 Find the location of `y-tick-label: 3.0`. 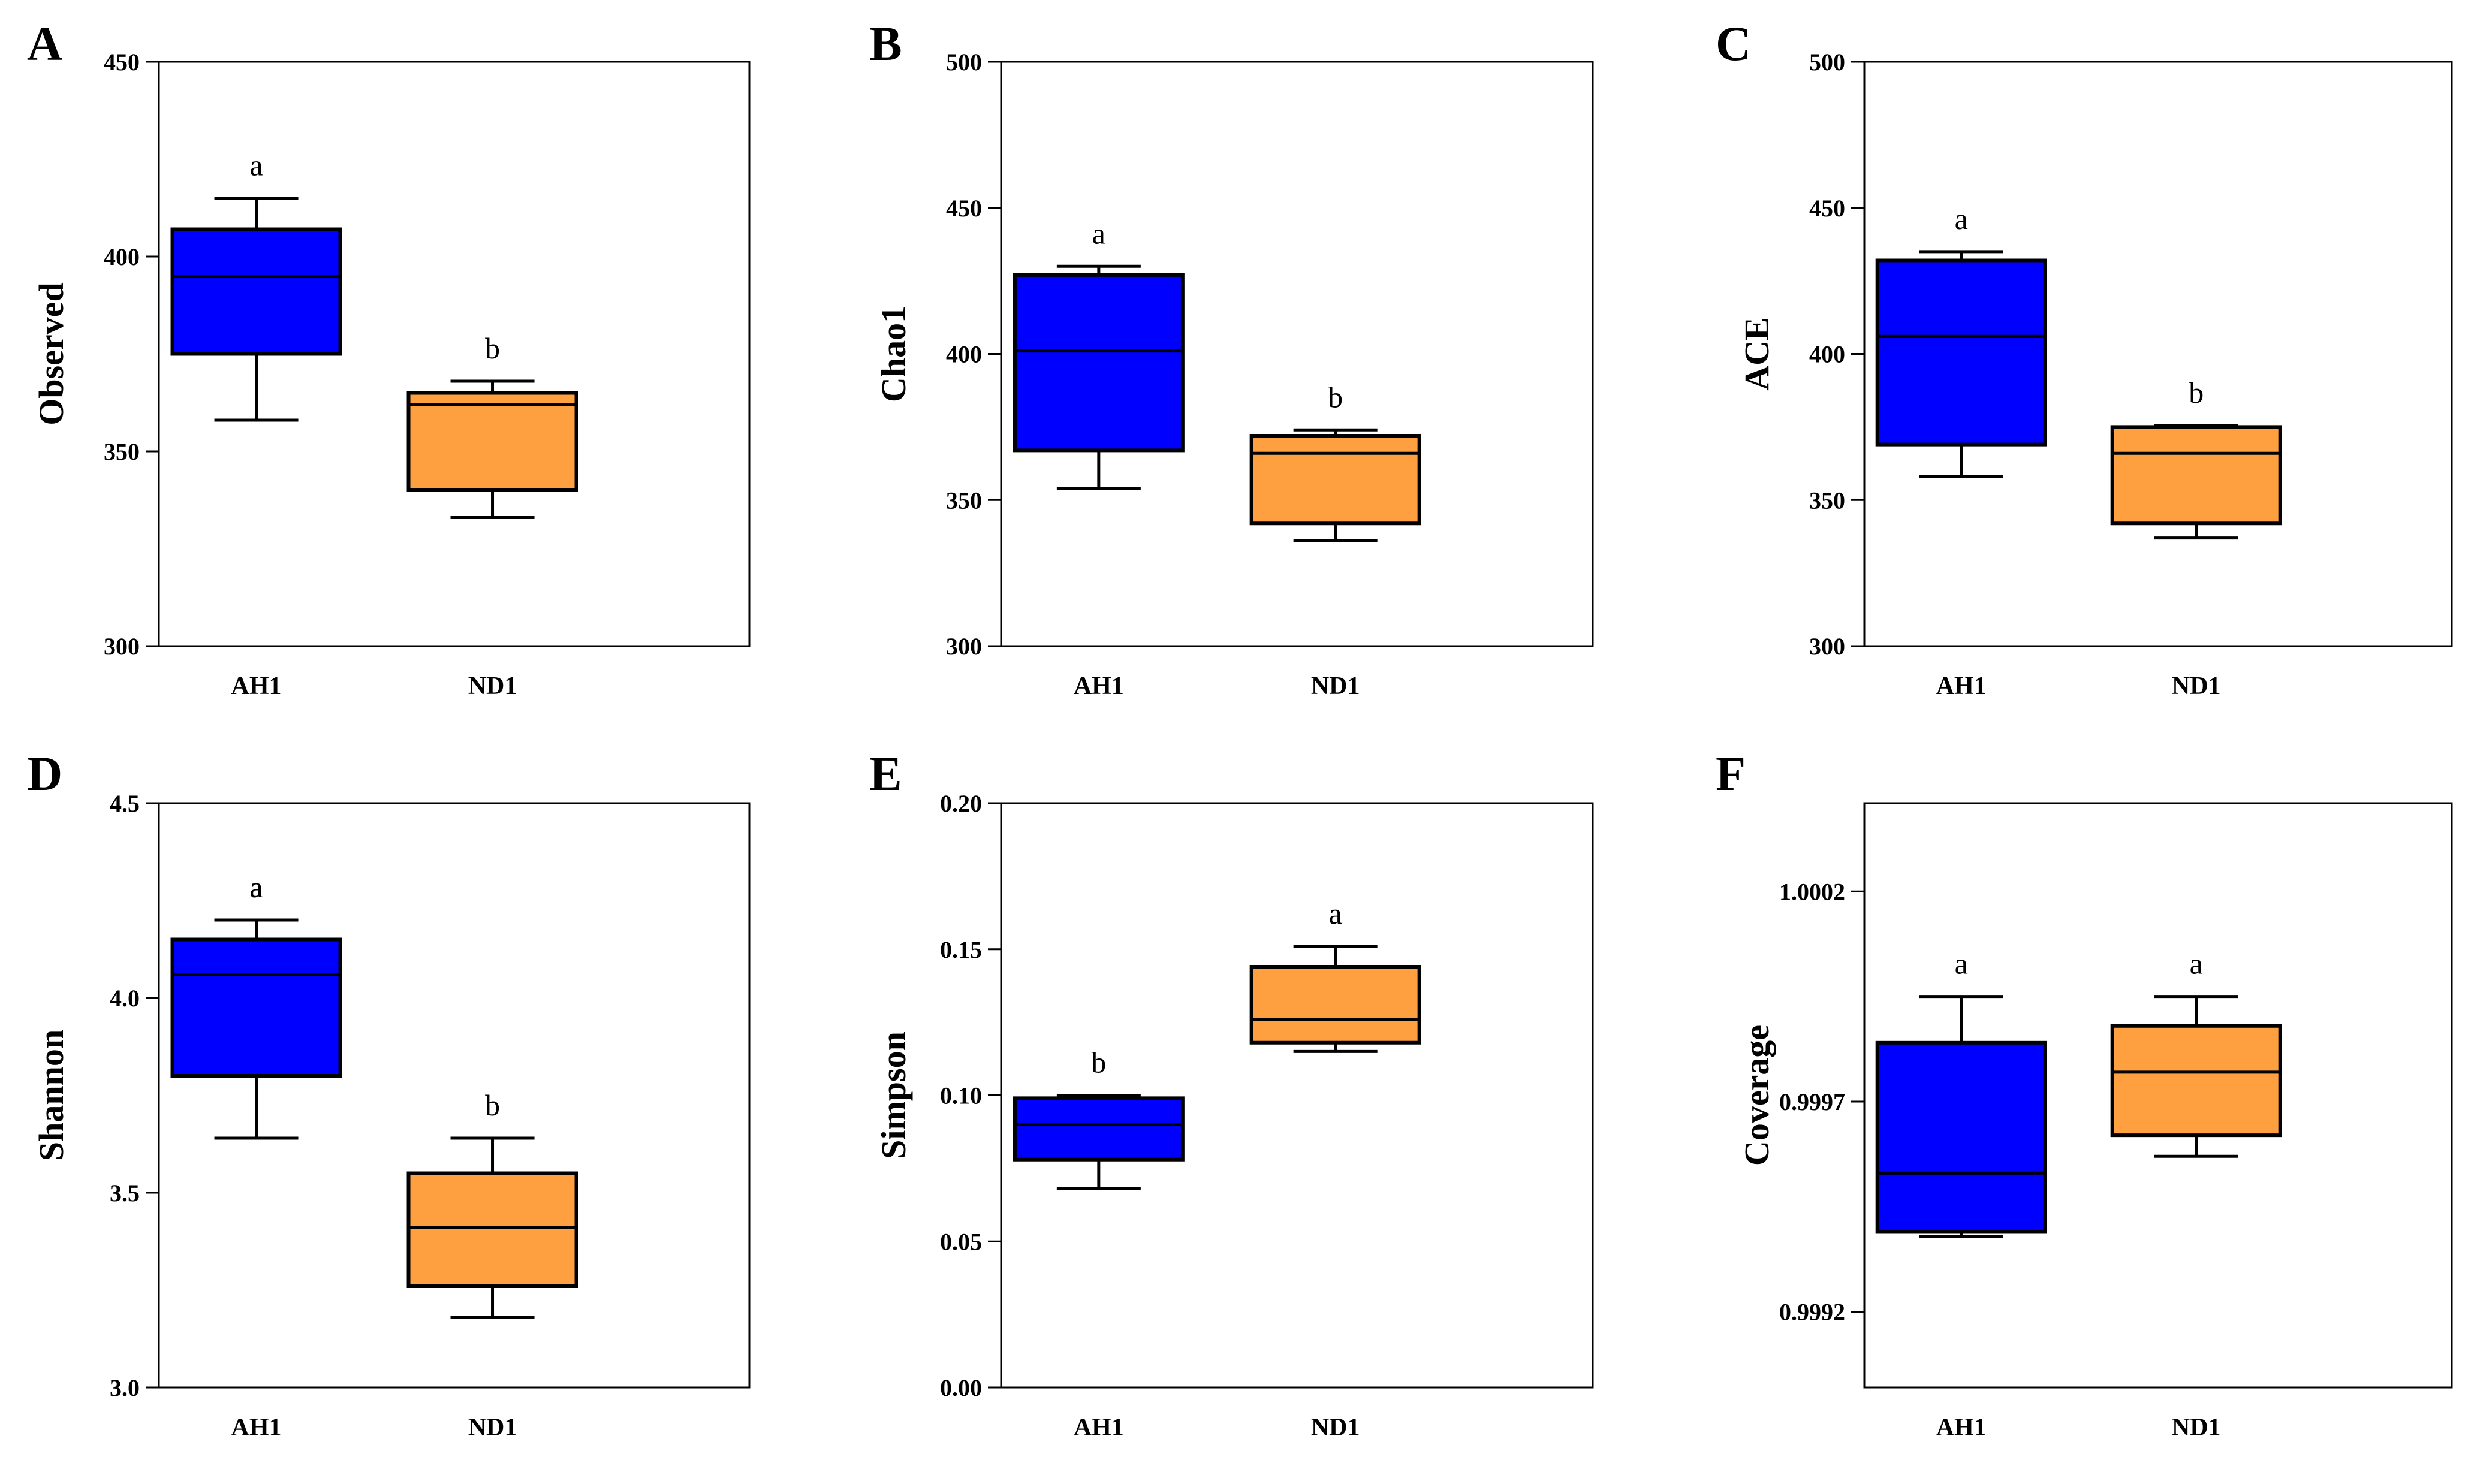

y-tick-label: 3.0 is located at coordinates (125, 1388).